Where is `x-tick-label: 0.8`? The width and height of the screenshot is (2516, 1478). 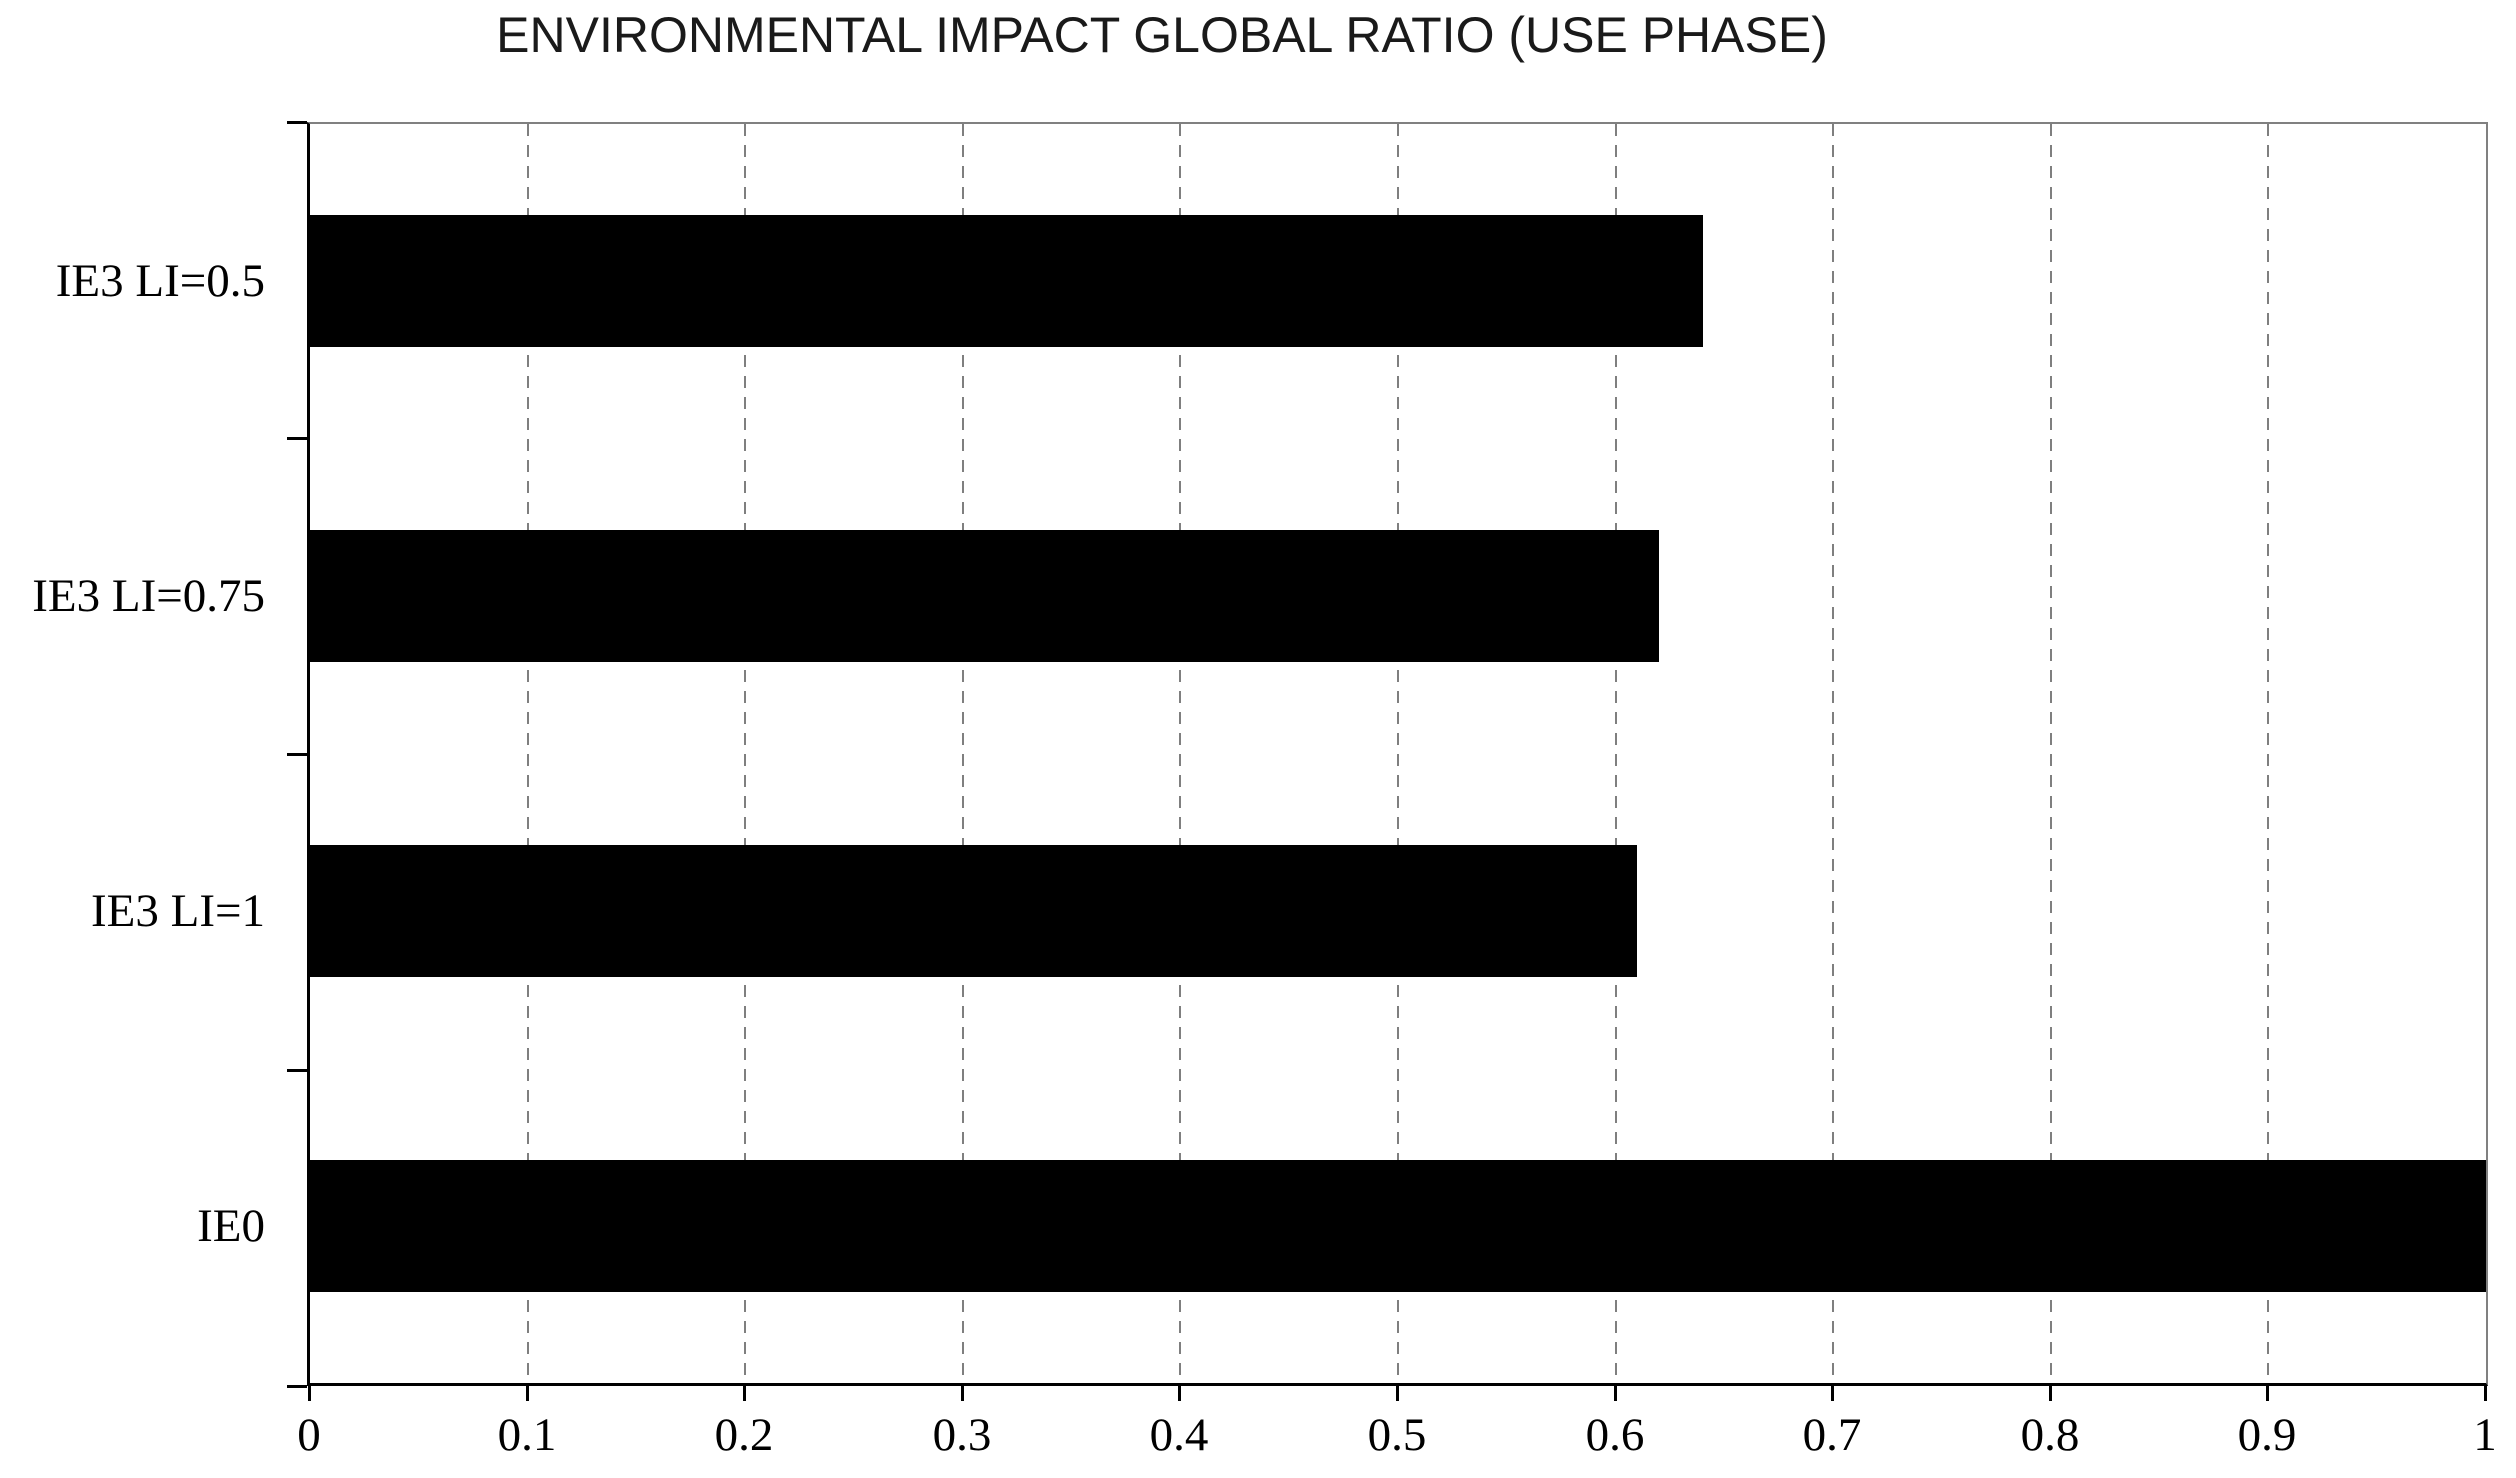 x-tick-label: 0.8 is located at coordinates (2050, 1435).